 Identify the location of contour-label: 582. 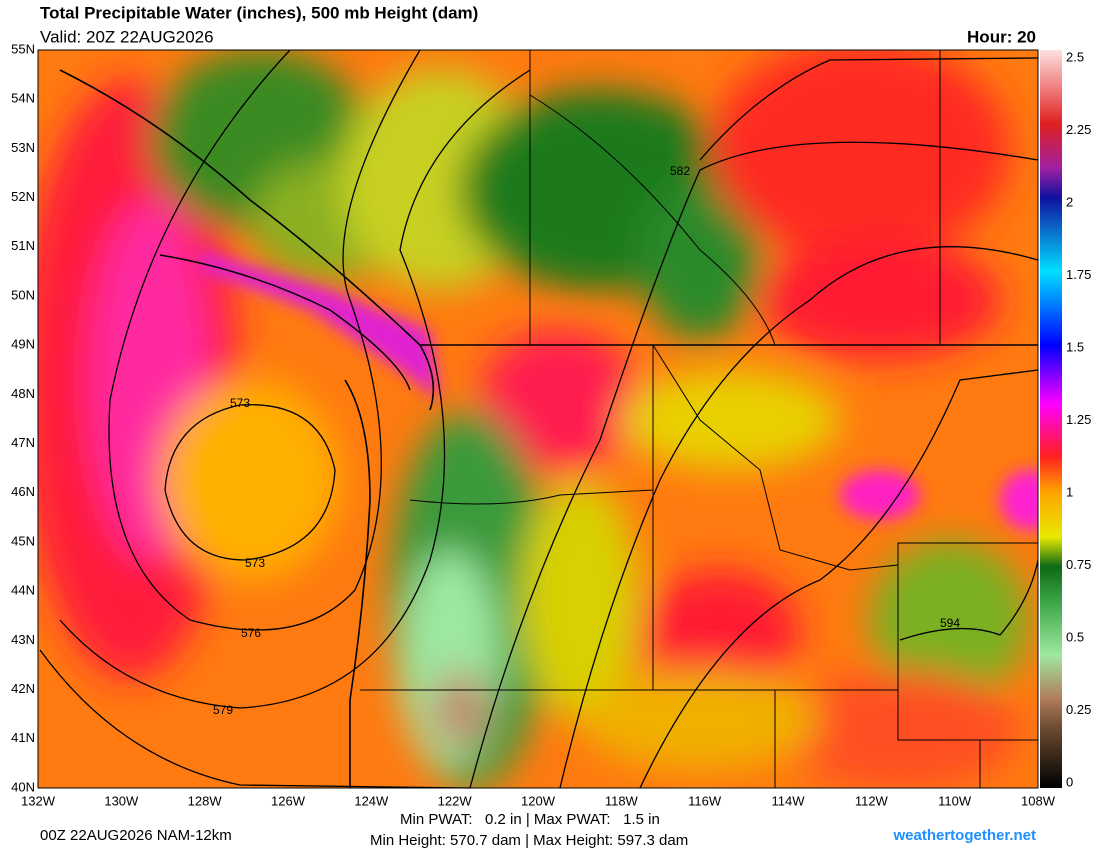
(680, 171).